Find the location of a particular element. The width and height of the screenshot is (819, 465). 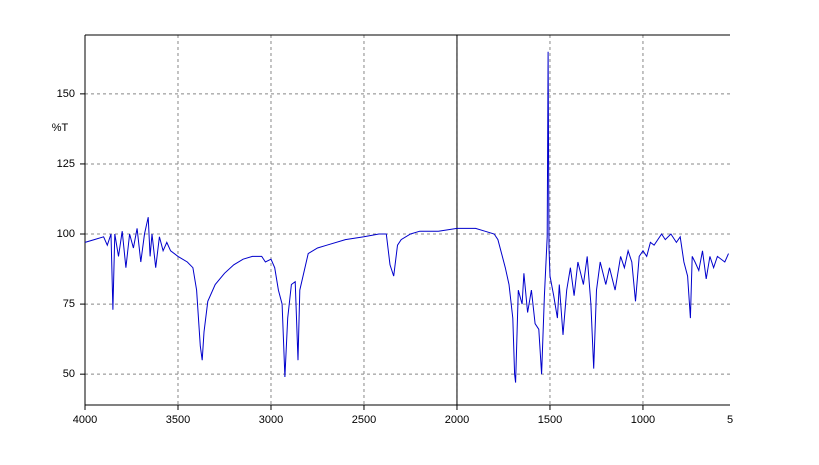

y-tick-label: 75 is located at coordinates (69, 304).